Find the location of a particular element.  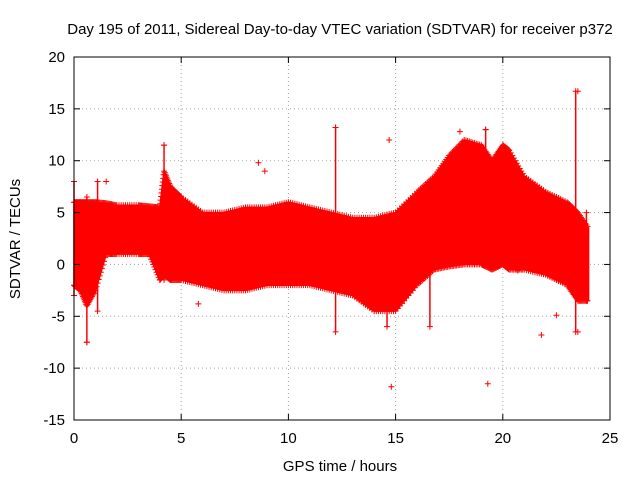

y-axis-label: SDTVAR / TECUs is located at coordinates (15, 239).